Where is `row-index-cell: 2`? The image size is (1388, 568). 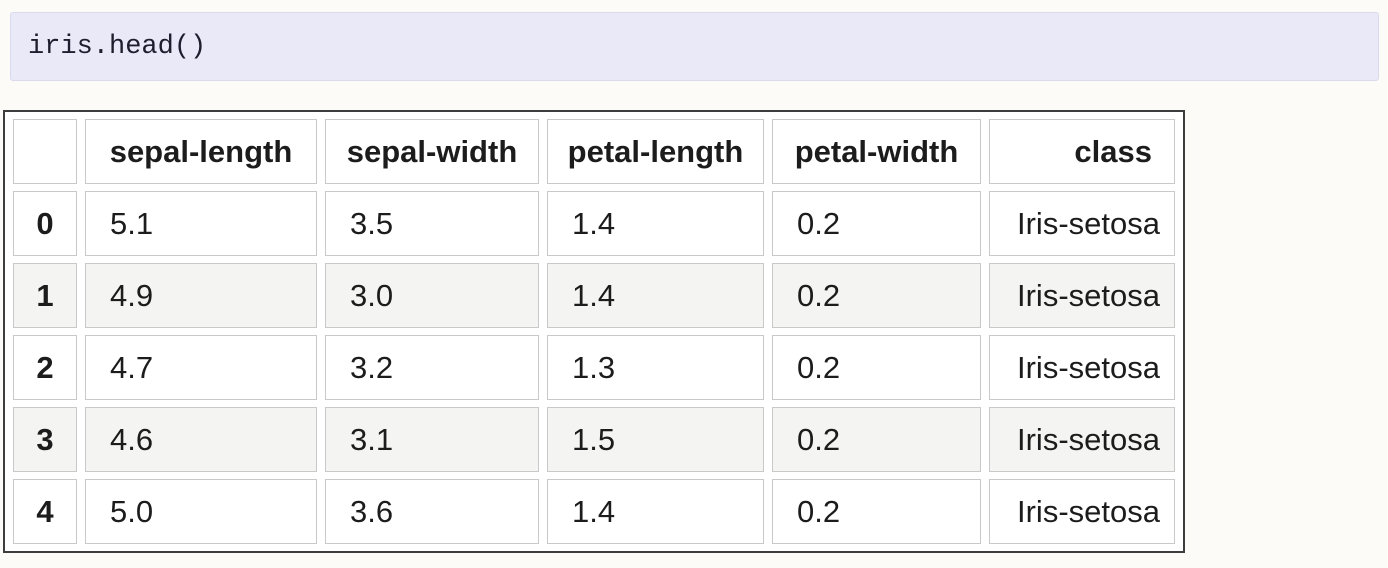
row-index-cell: 2 is located at coordinates (45, 367).